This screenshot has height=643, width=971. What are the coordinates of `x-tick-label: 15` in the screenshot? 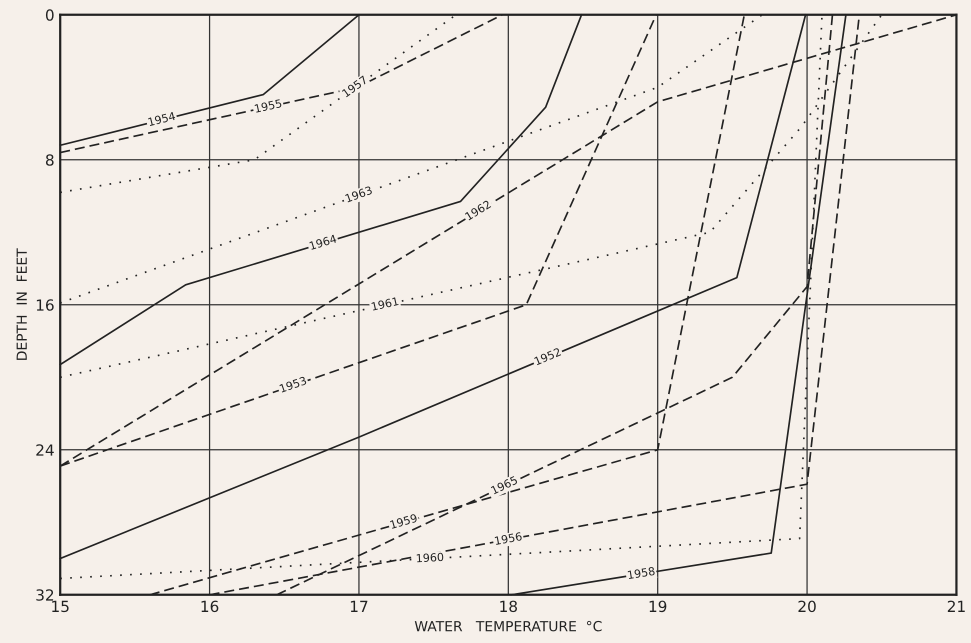 It's located at (60, 606).